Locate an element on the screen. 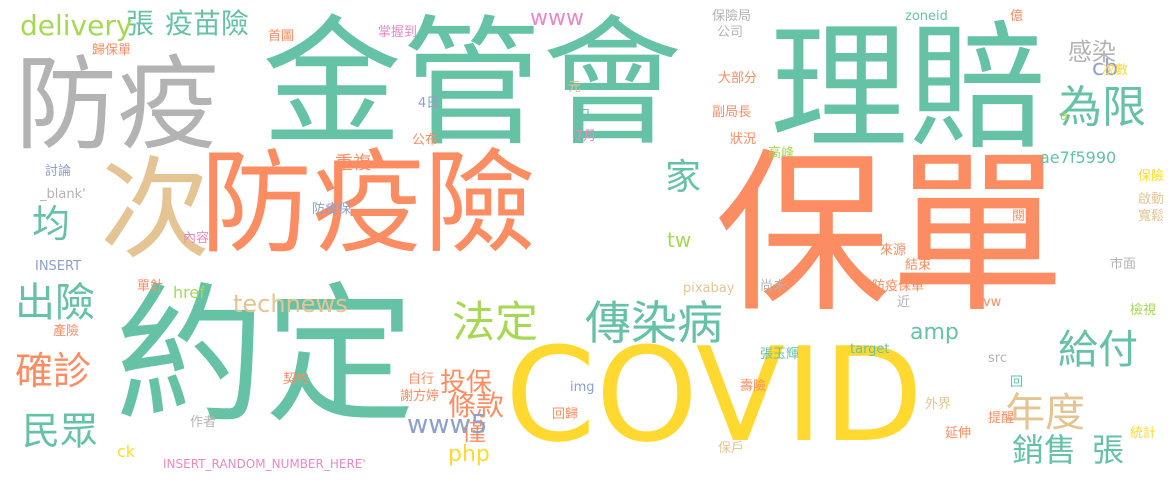  word: 提醒 is located at coordinates (1001, 418).